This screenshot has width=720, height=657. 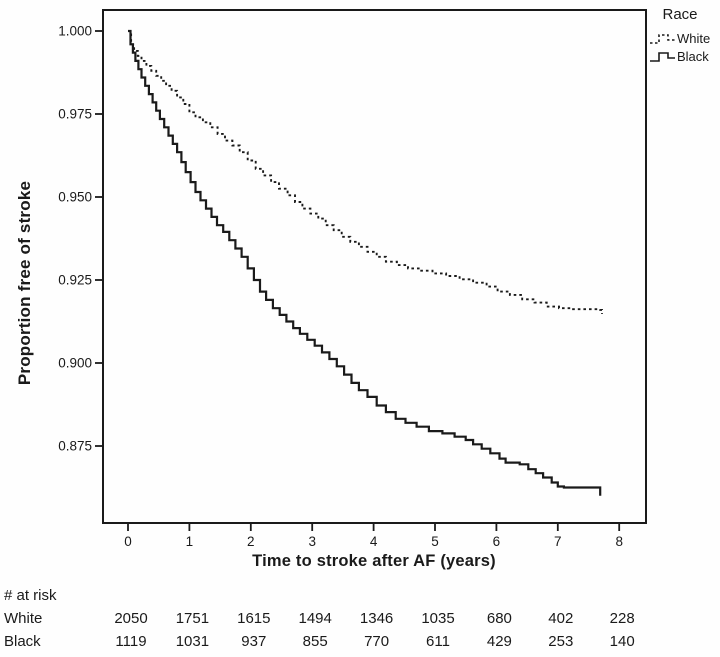 I want to click on legend-item-white: White, so click(x=684, y=38).